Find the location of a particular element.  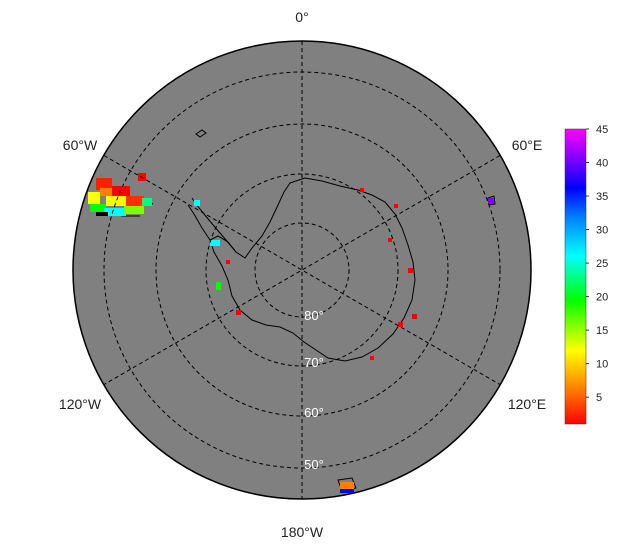

antarctica-coastline is located at coordinates (312, 269).